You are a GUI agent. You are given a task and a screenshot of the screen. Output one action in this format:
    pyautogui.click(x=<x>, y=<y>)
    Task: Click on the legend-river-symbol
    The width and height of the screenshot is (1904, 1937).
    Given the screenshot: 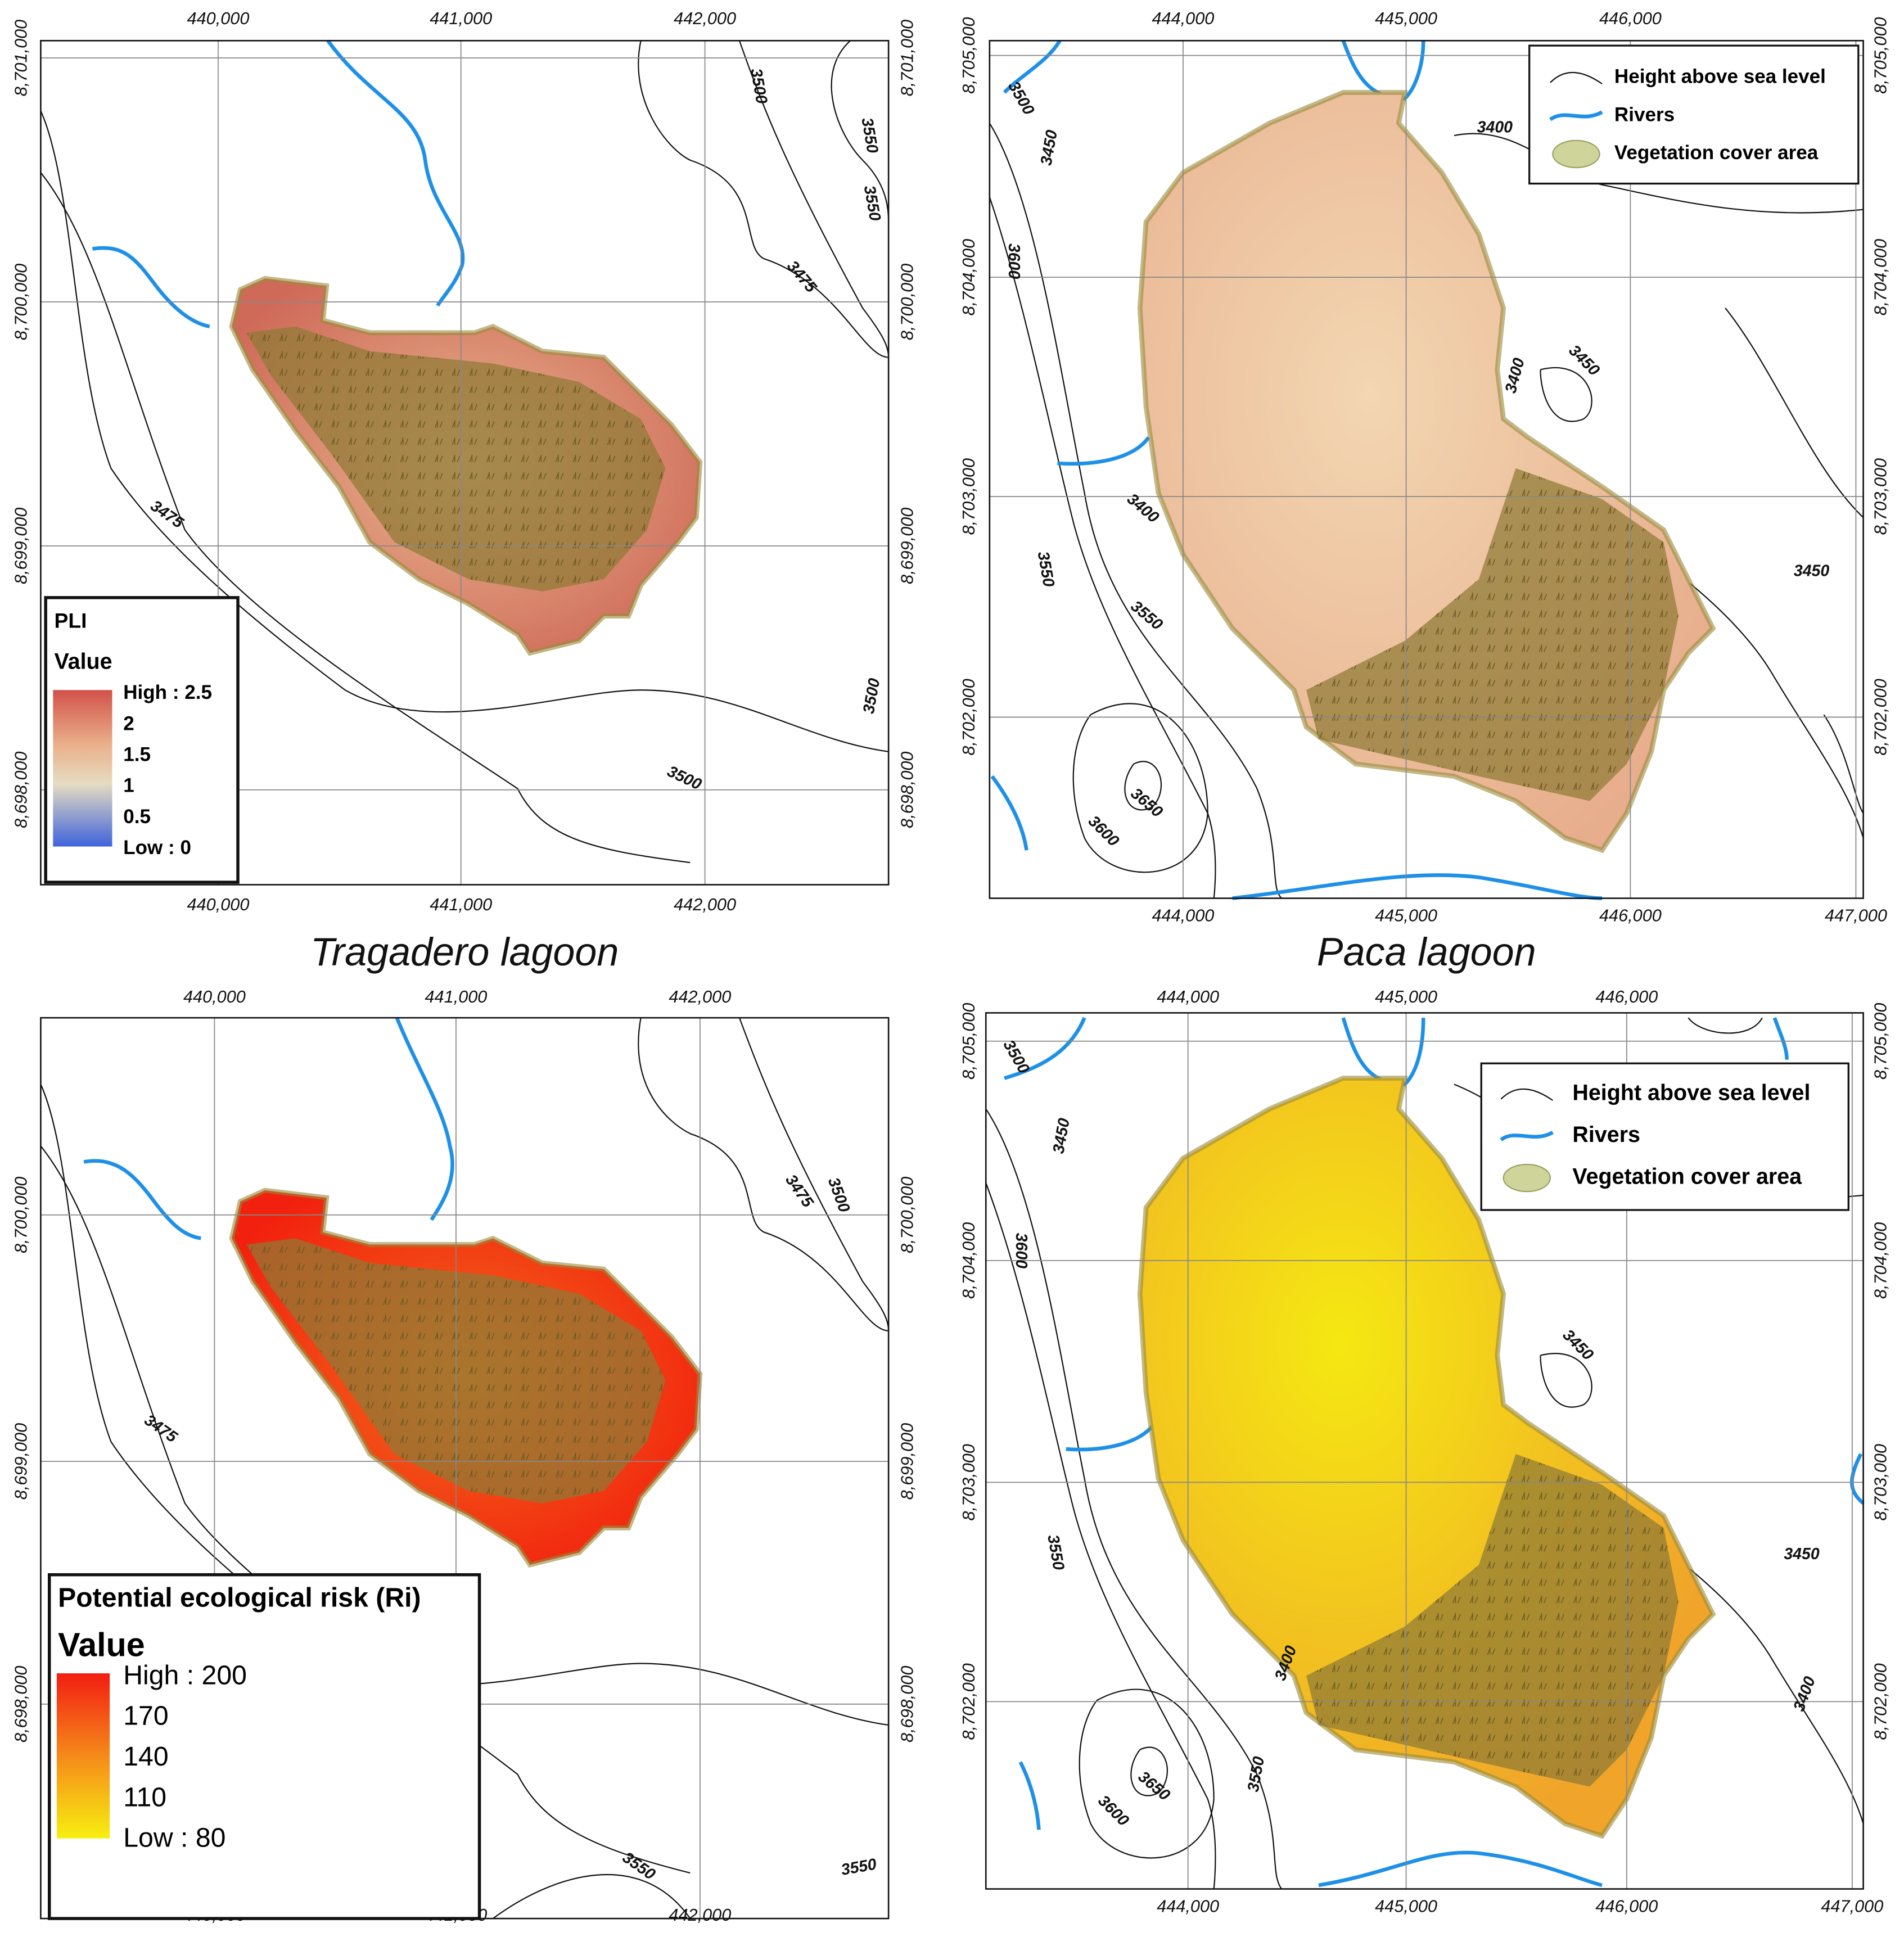 What is the action you would take?
    pyautogui.click(x=1527, y=1136)
    